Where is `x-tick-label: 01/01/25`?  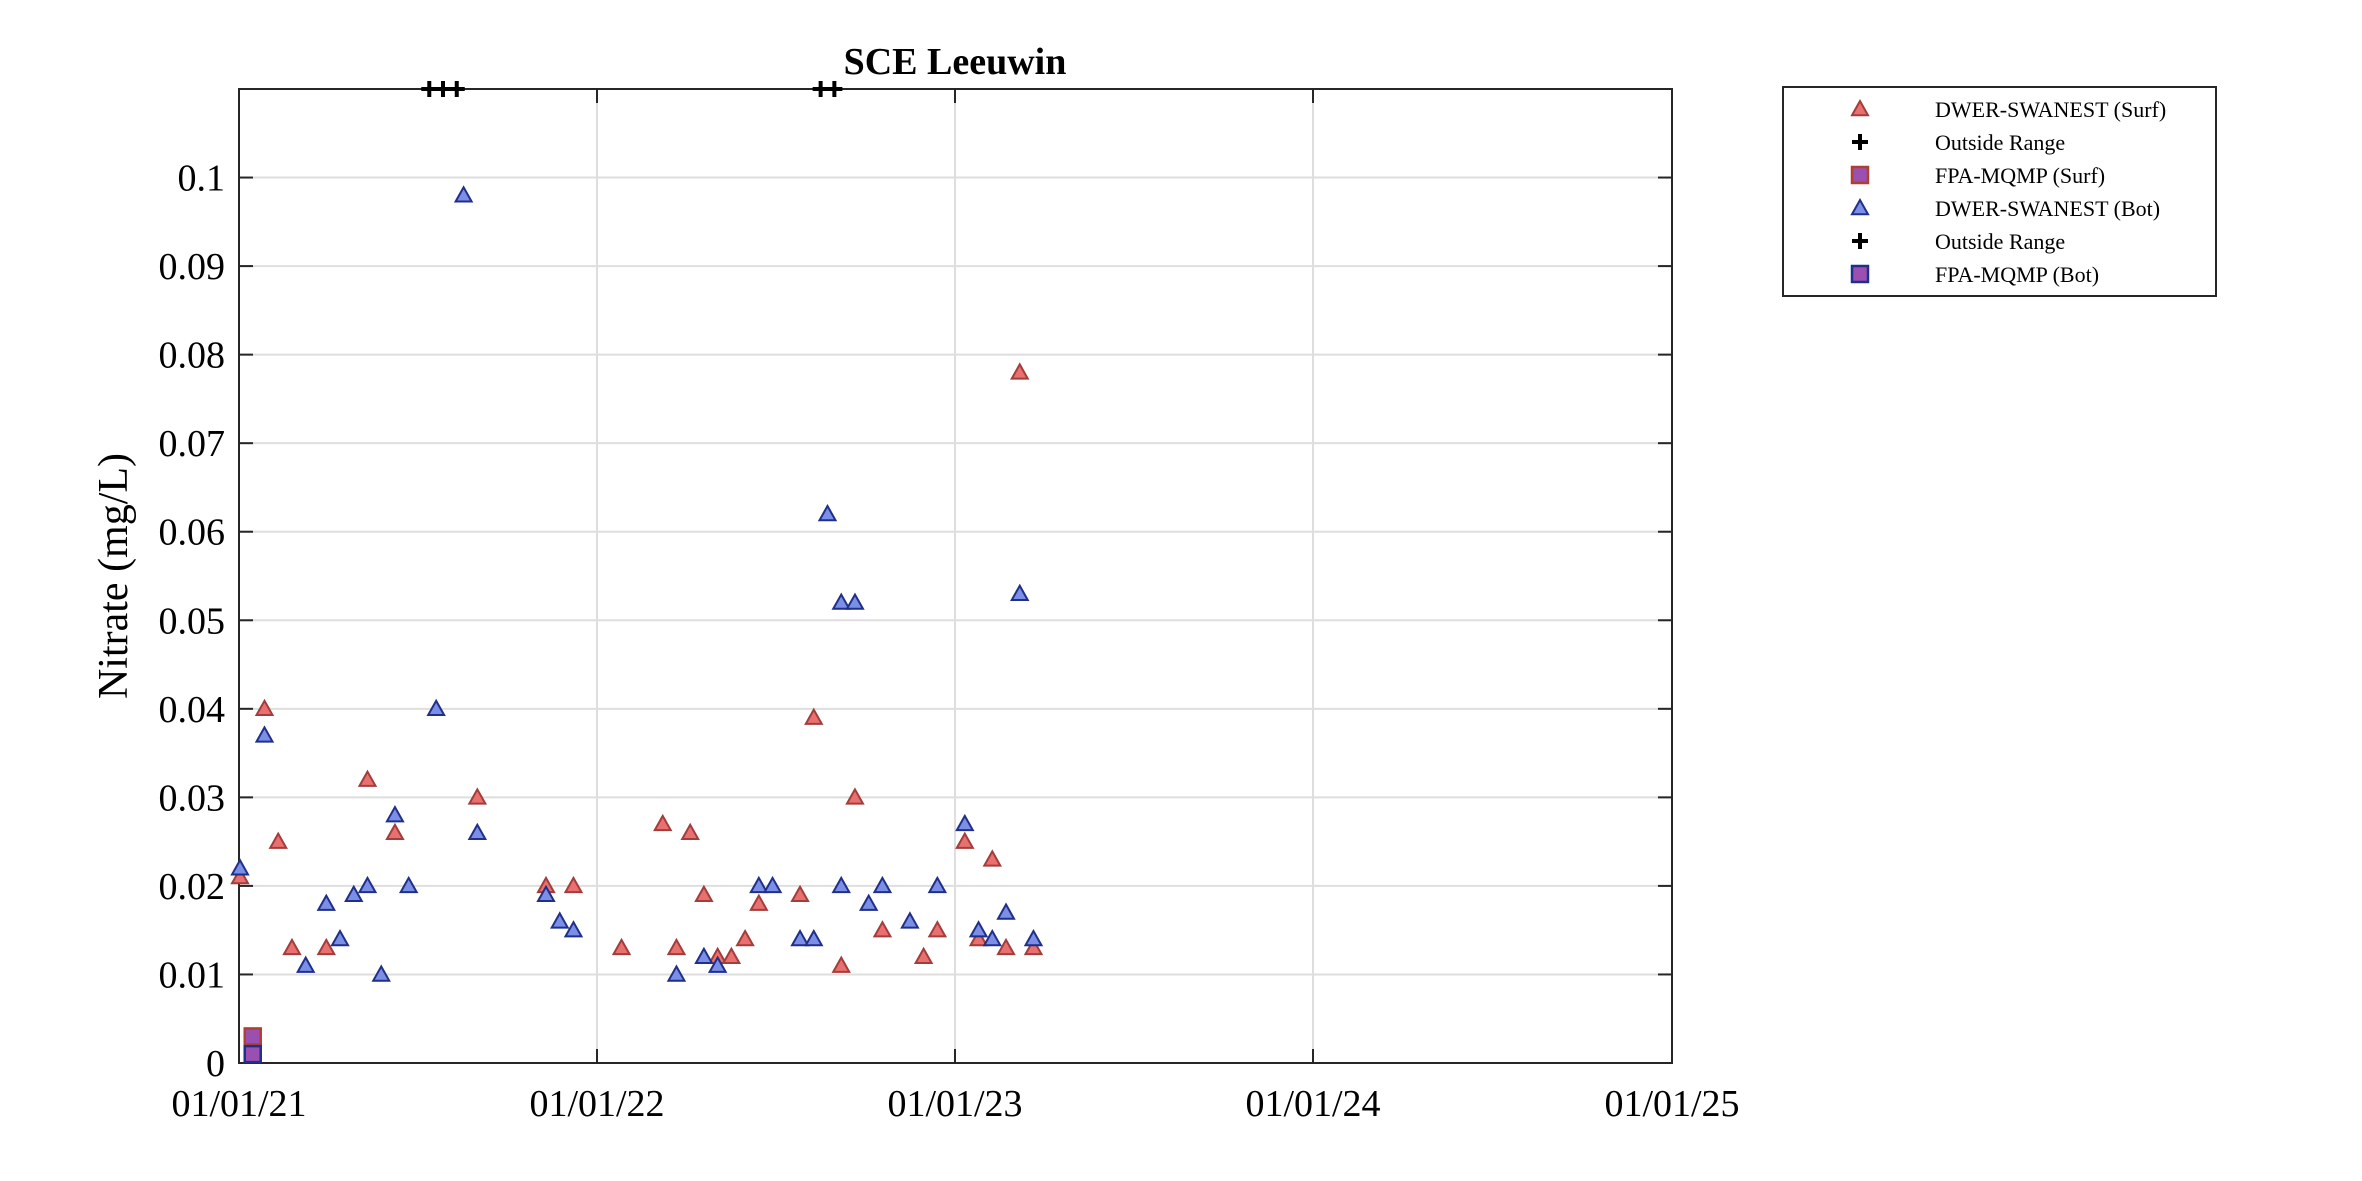 x-tick-label: 01/01/25 is located at coordinates (1671, 1104).